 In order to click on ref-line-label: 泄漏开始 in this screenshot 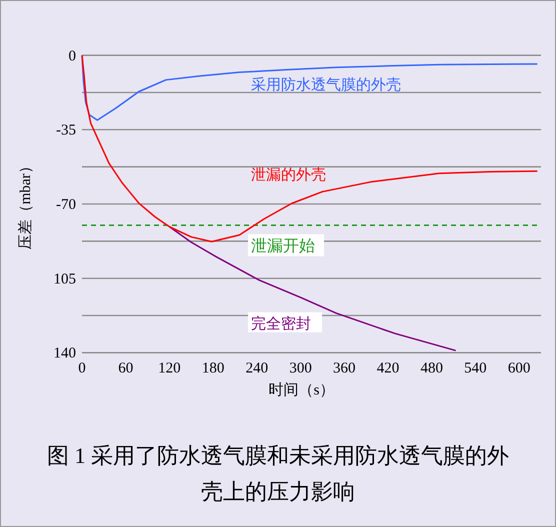, I will do `click(283, 246)`.